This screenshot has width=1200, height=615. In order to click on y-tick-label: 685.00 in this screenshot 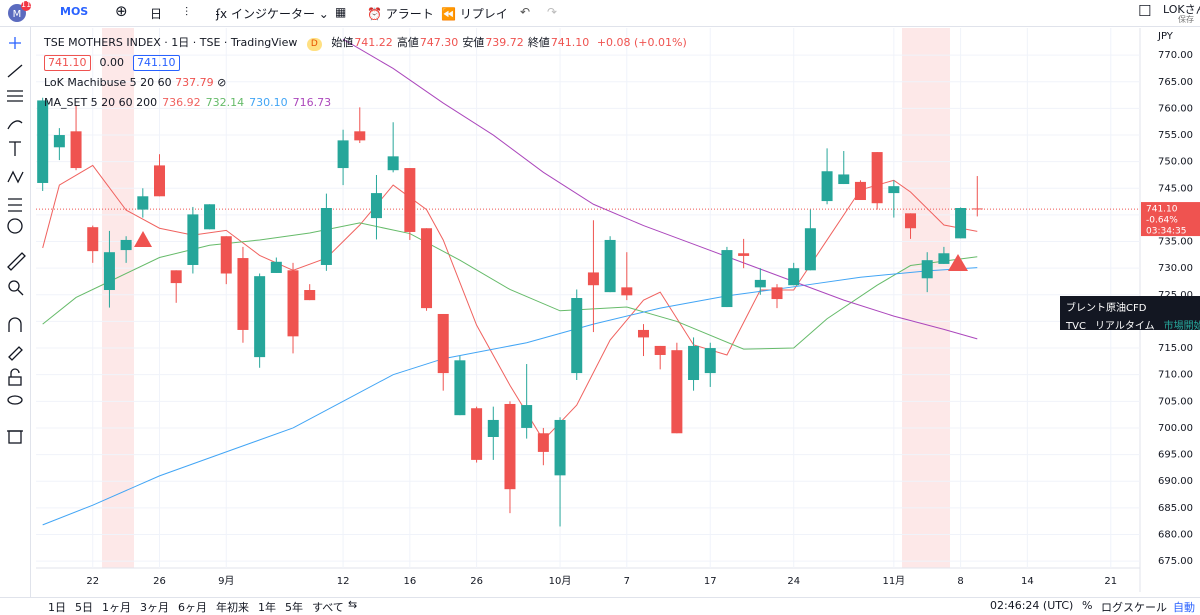, I will do `click(1175, 508)`.